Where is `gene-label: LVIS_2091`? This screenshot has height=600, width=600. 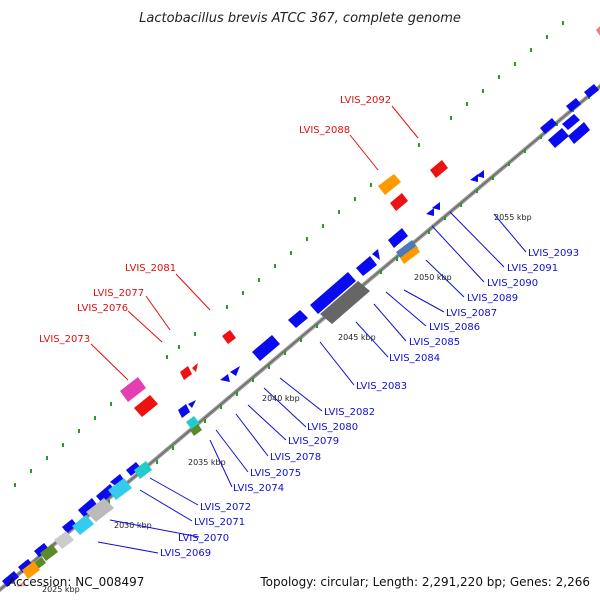 gene-label: LVIS_2091 is located at coordinates (532, 268).